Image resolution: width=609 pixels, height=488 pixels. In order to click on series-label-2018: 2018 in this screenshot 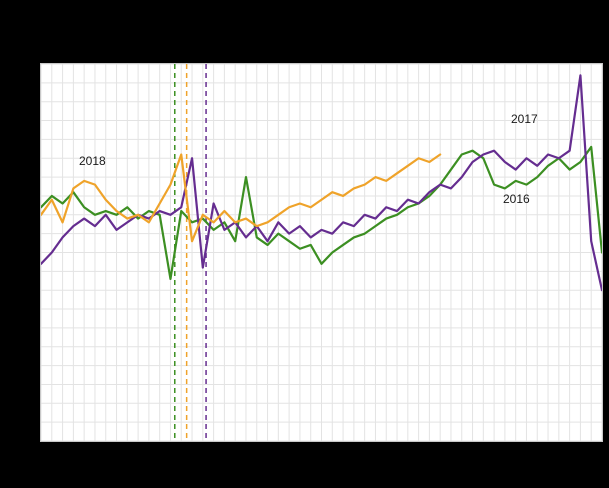, I will do `click(92, 161)`.